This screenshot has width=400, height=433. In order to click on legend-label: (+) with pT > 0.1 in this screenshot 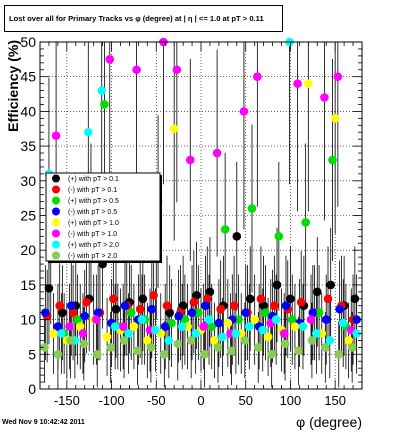, I will do `click(93, 179)`.